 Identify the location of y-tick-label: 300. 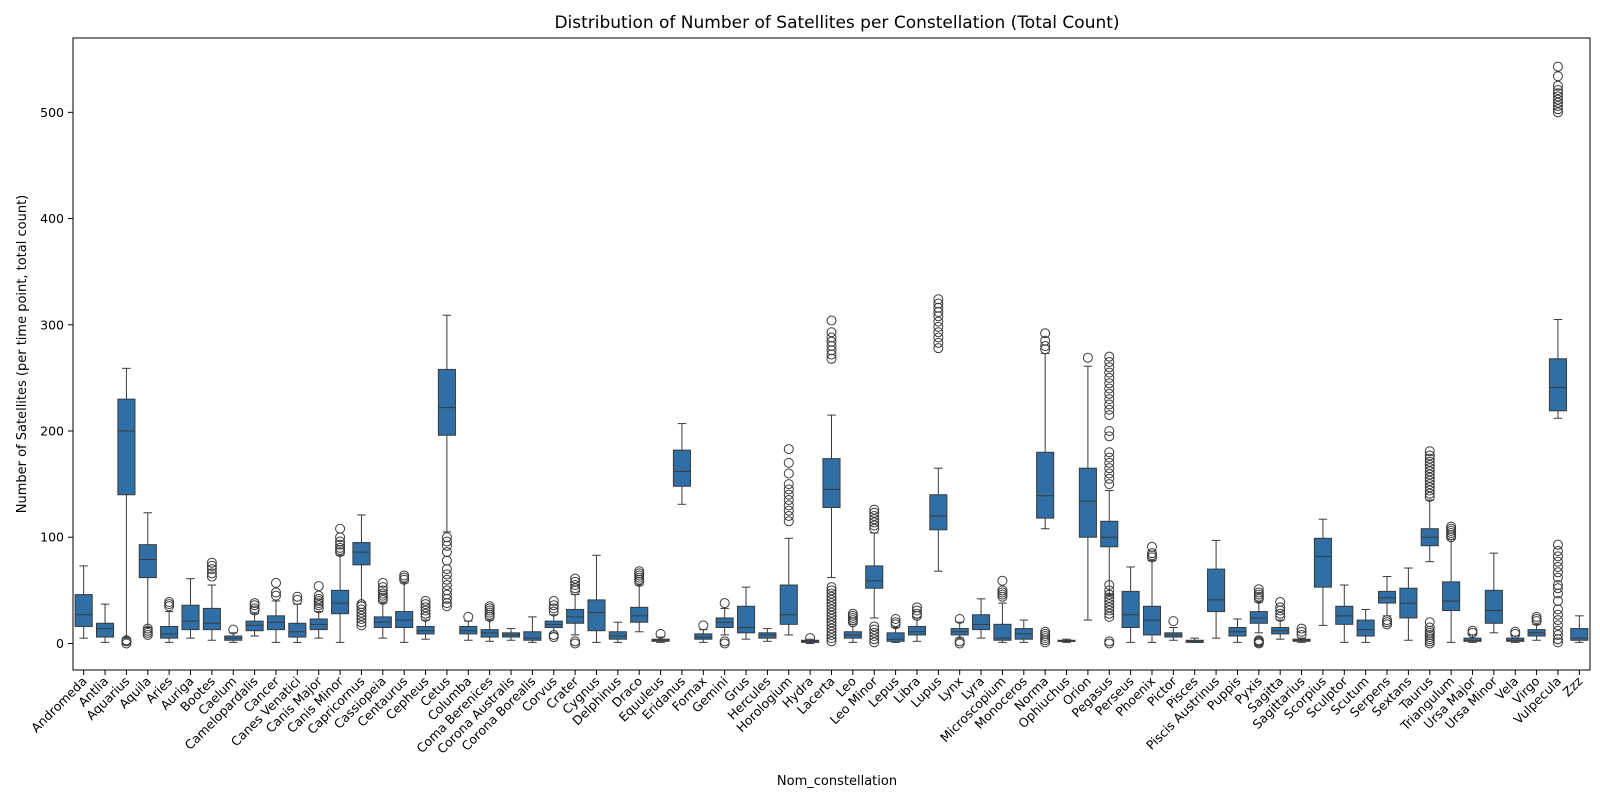
(52, 324).